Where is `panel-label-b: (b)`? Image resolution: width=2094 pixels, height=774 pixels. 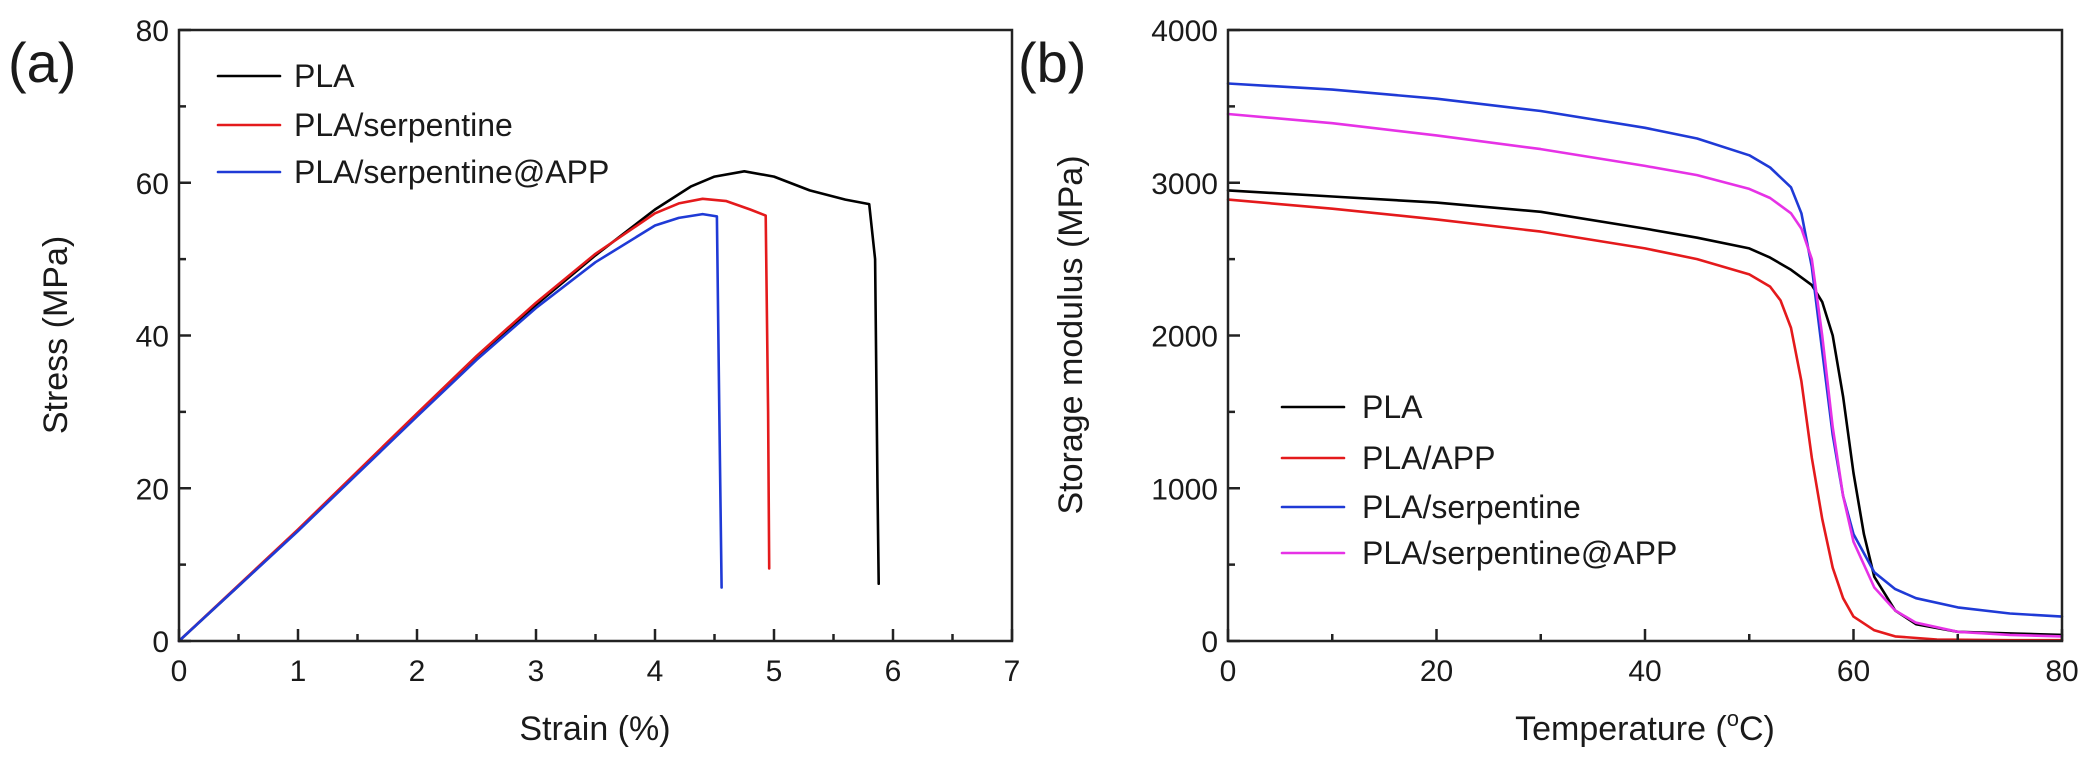
panel-label-b: (b) is located at coordinates (1052, 62).